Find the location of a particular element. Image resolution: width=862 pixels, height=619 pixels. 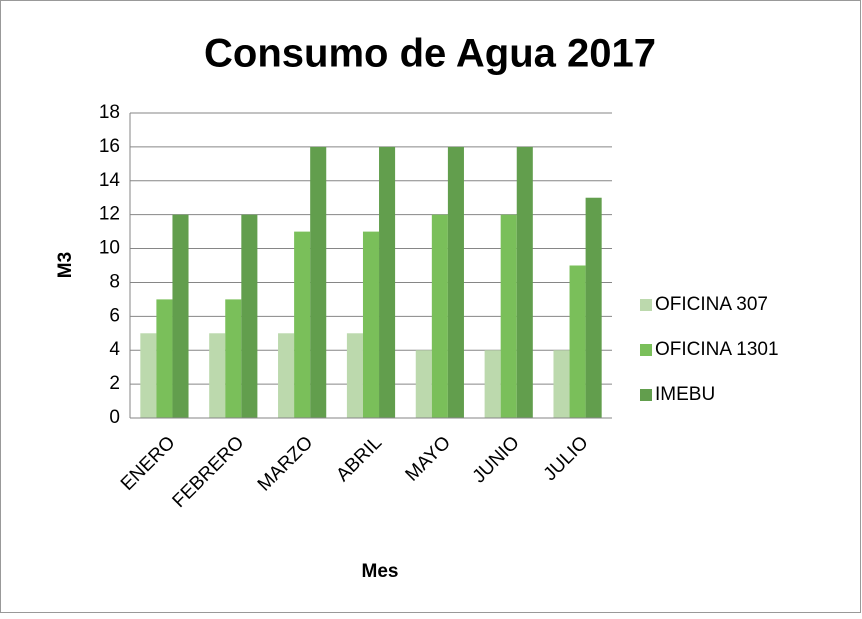

y-tick-label: 16 is located at coordinates (109, 146).